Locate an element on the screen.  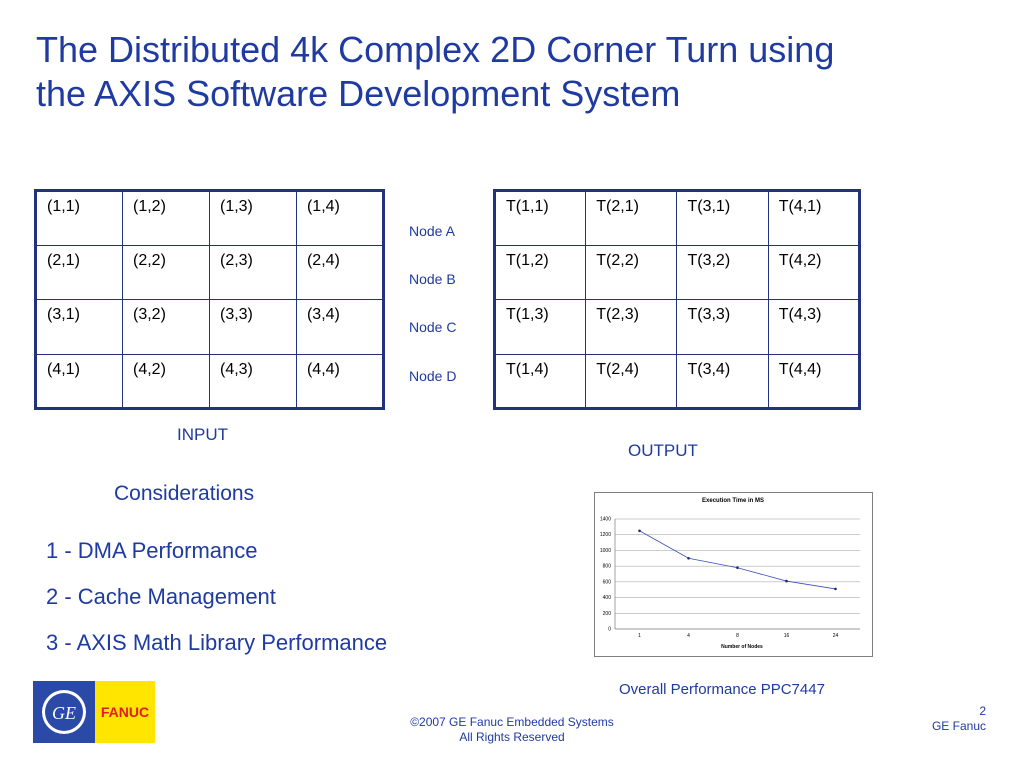
table-cell: (4,3) is located at coordinates (252, 381).